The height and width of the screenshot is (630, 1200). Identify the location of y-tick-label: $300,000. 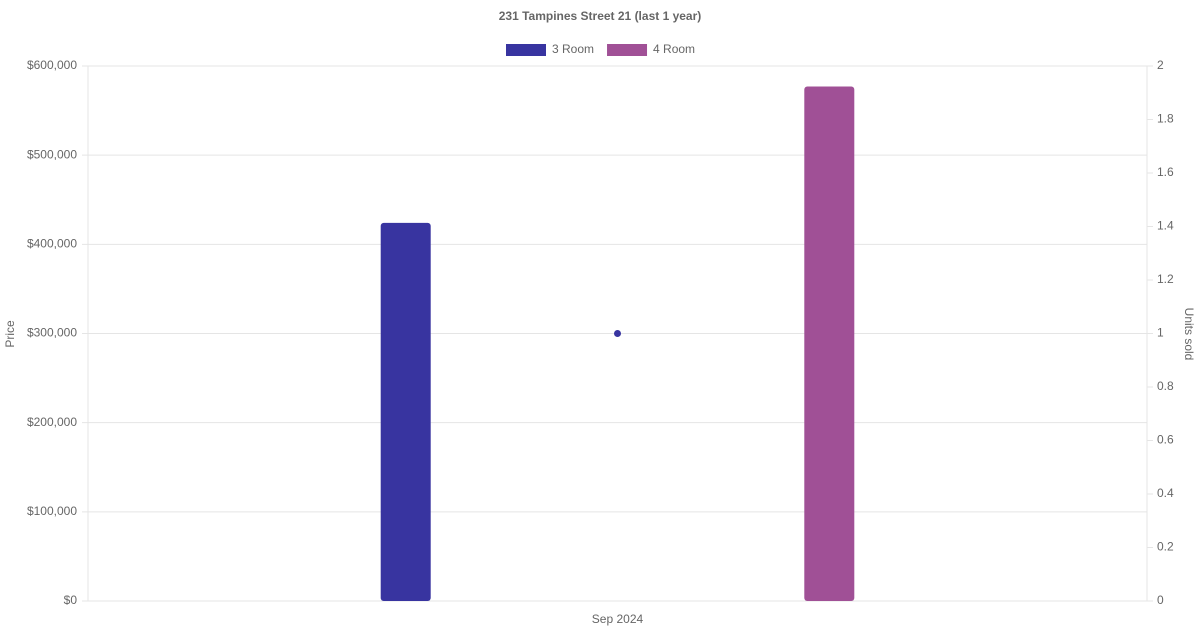
(52, 333).